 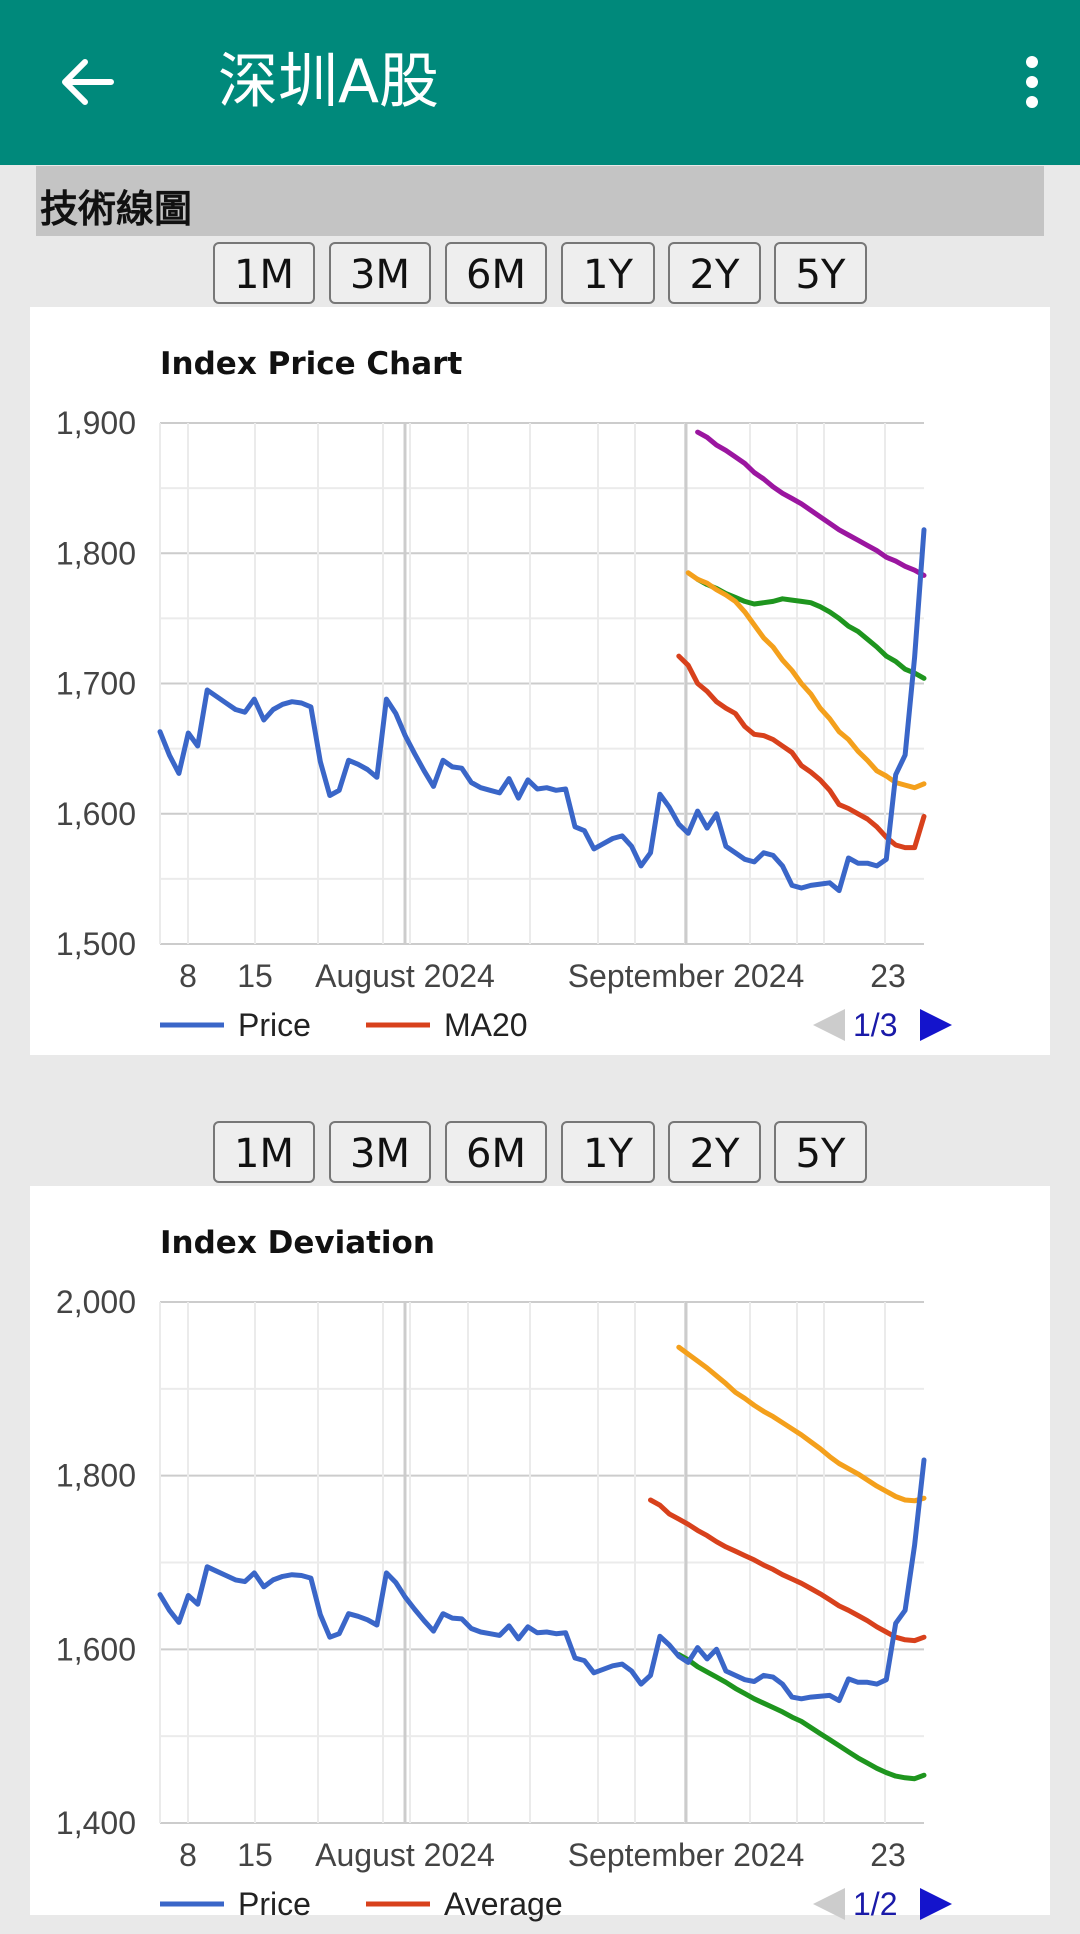 What do you see at coordinates (875, 1904) in the screenshot?
I see `pager-label: 1/2` at bounding box center [875, 1904].